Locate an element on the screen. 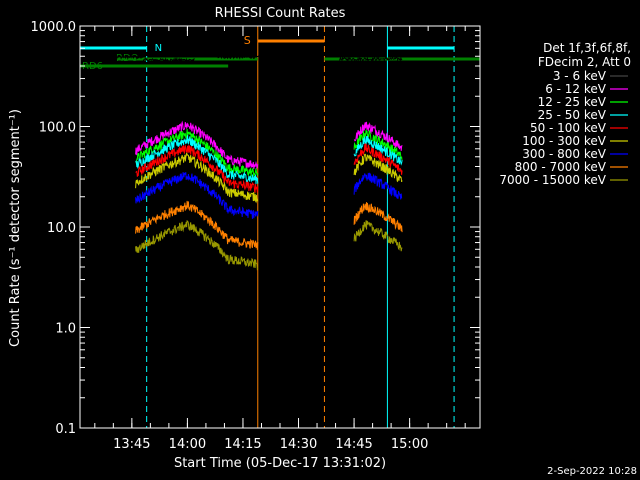 The image size is (640, 480). y-tick-label-3: 100.0 is located at coordinates (57, 128).